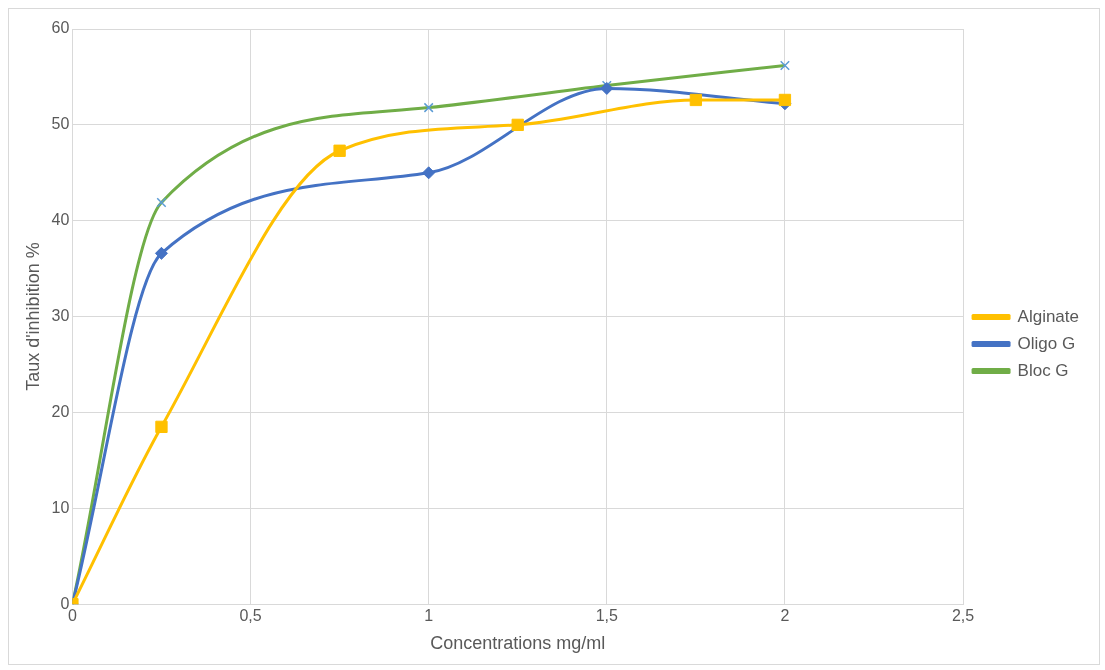 The image size is (1105, 670). What do you see at coordinates (32, 316) in the screenshot?
I see `y-axis-title: Taux d'inhibition %` at bounding box center [32, 316].